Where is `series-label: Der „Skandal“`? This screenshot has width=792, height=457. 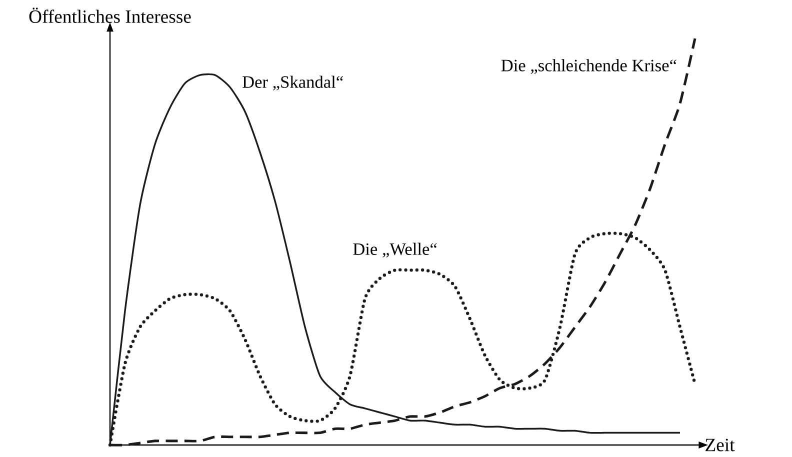 series-label: Der „Skandal“ is located at coordinates (292, 83).